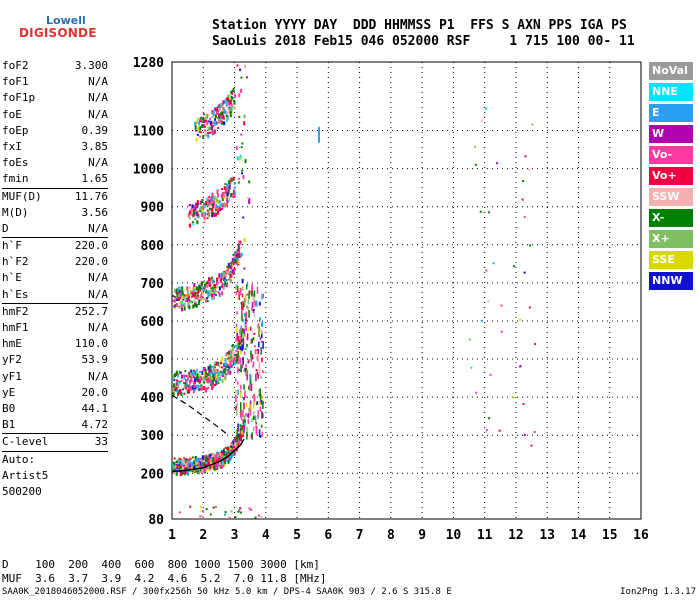 This screenshot has width=700, height=600. What do you see at coordinates (671, 134) in the screenshot?
I see `legend-item: W` at bounding box center [671, 134].